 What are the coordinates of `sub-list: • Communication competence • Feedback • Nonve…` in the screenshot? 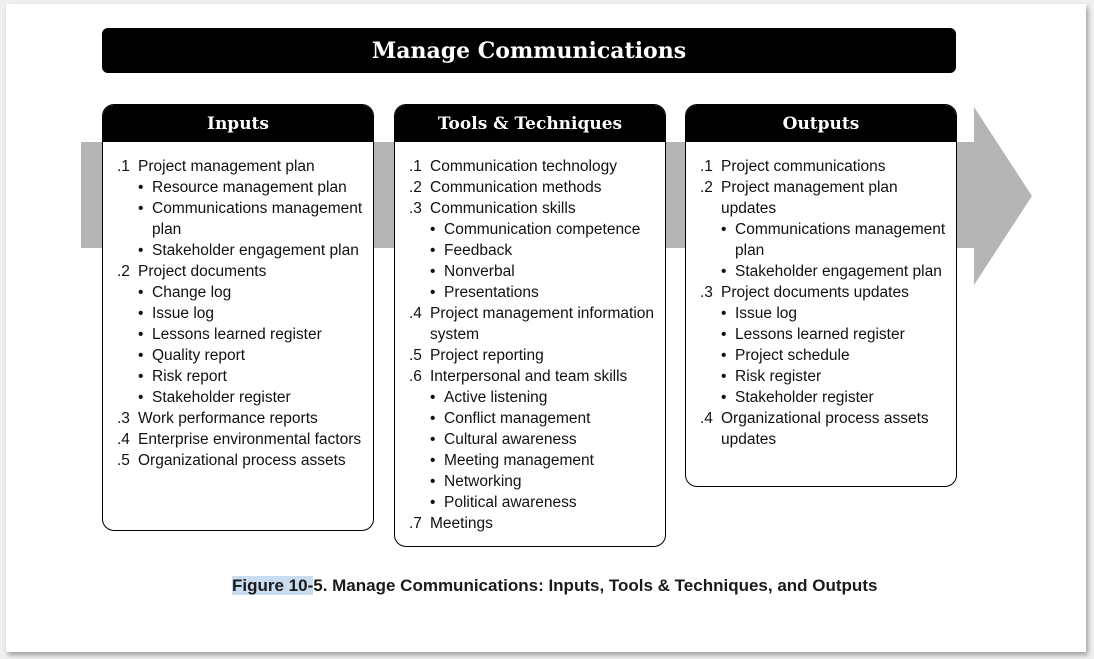 It's located at (544, 261).